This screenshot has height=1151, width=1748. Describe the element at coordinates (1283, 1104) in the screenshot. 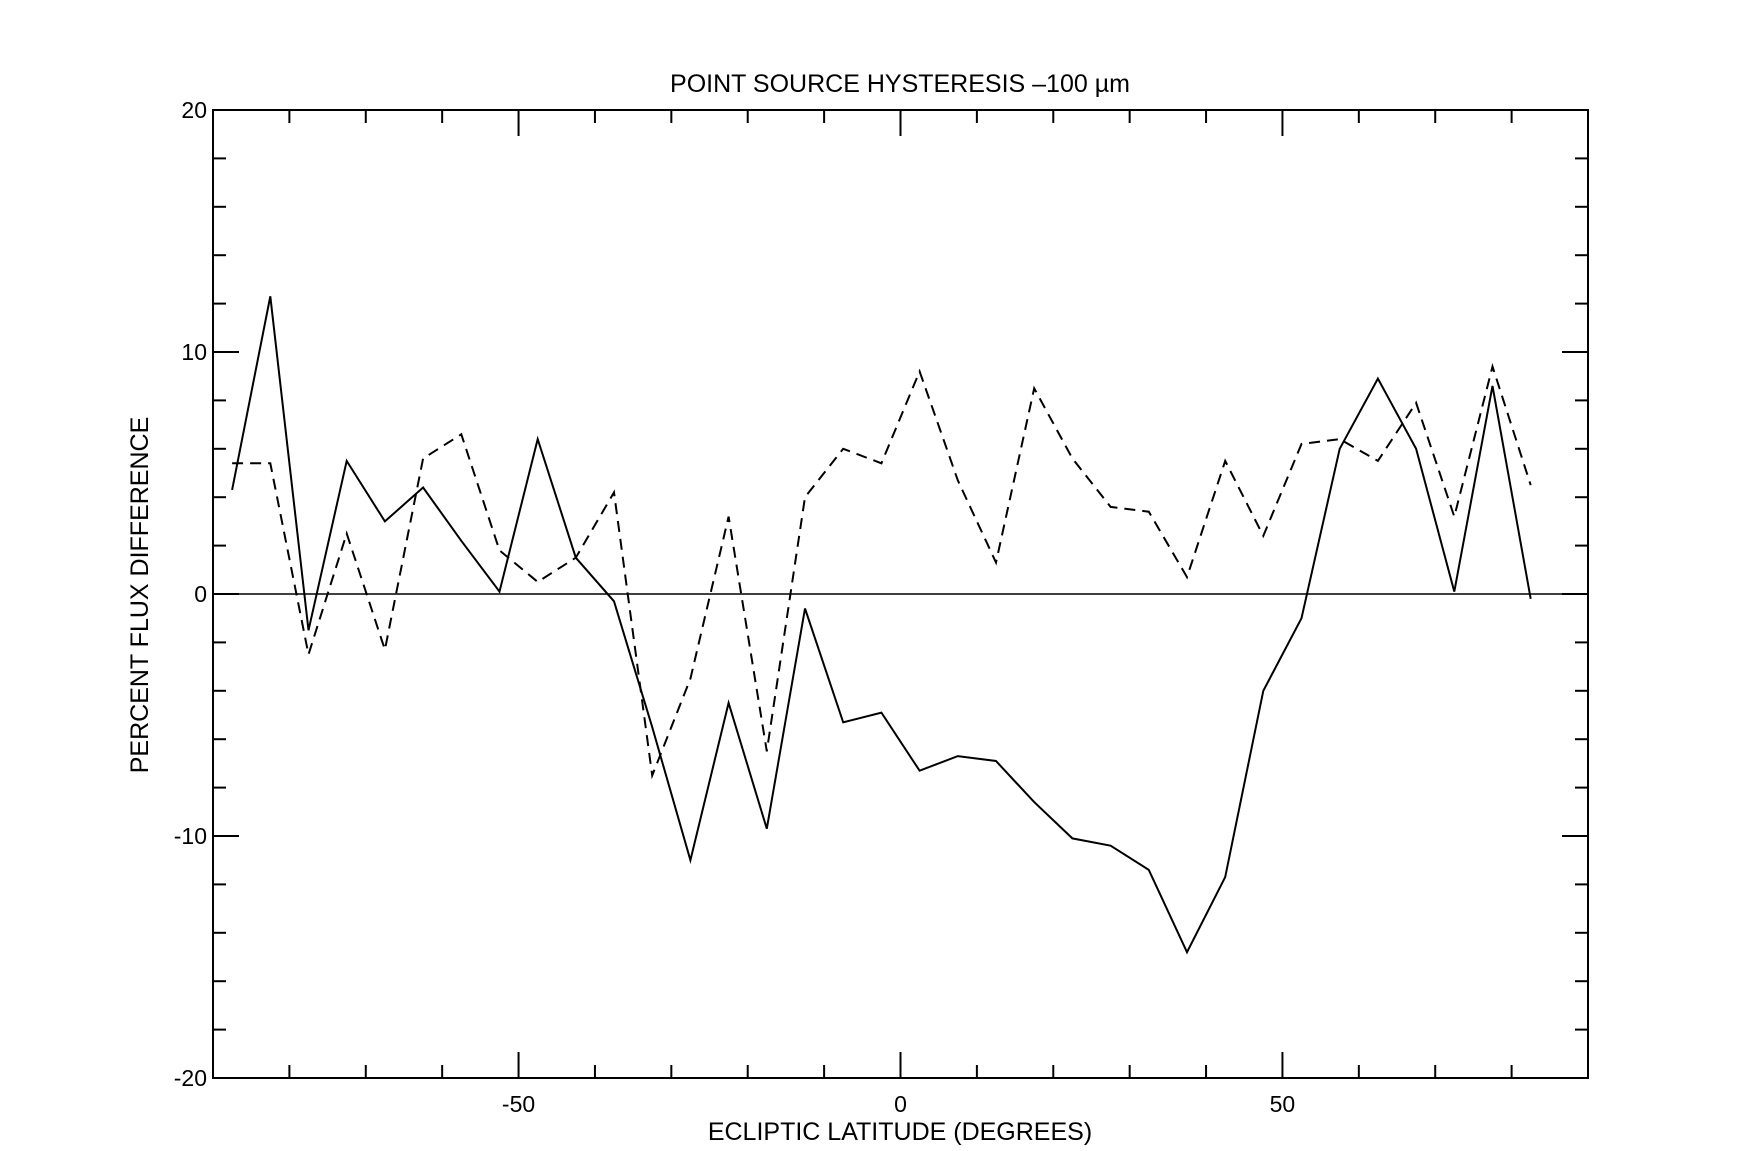

I see `x-tick-label: 50` at that location.